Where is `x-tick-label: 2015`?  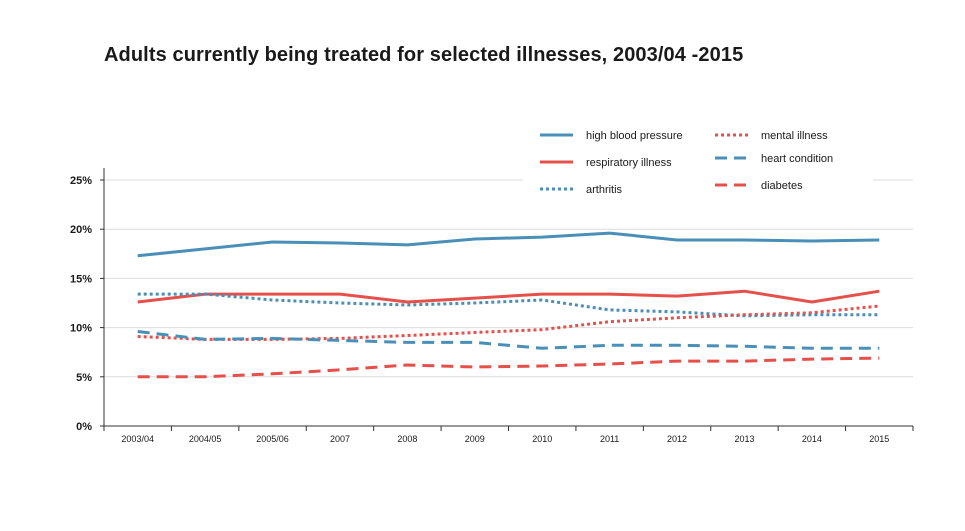
x-tick-label: 2015 is located at coordinates (879, 439).